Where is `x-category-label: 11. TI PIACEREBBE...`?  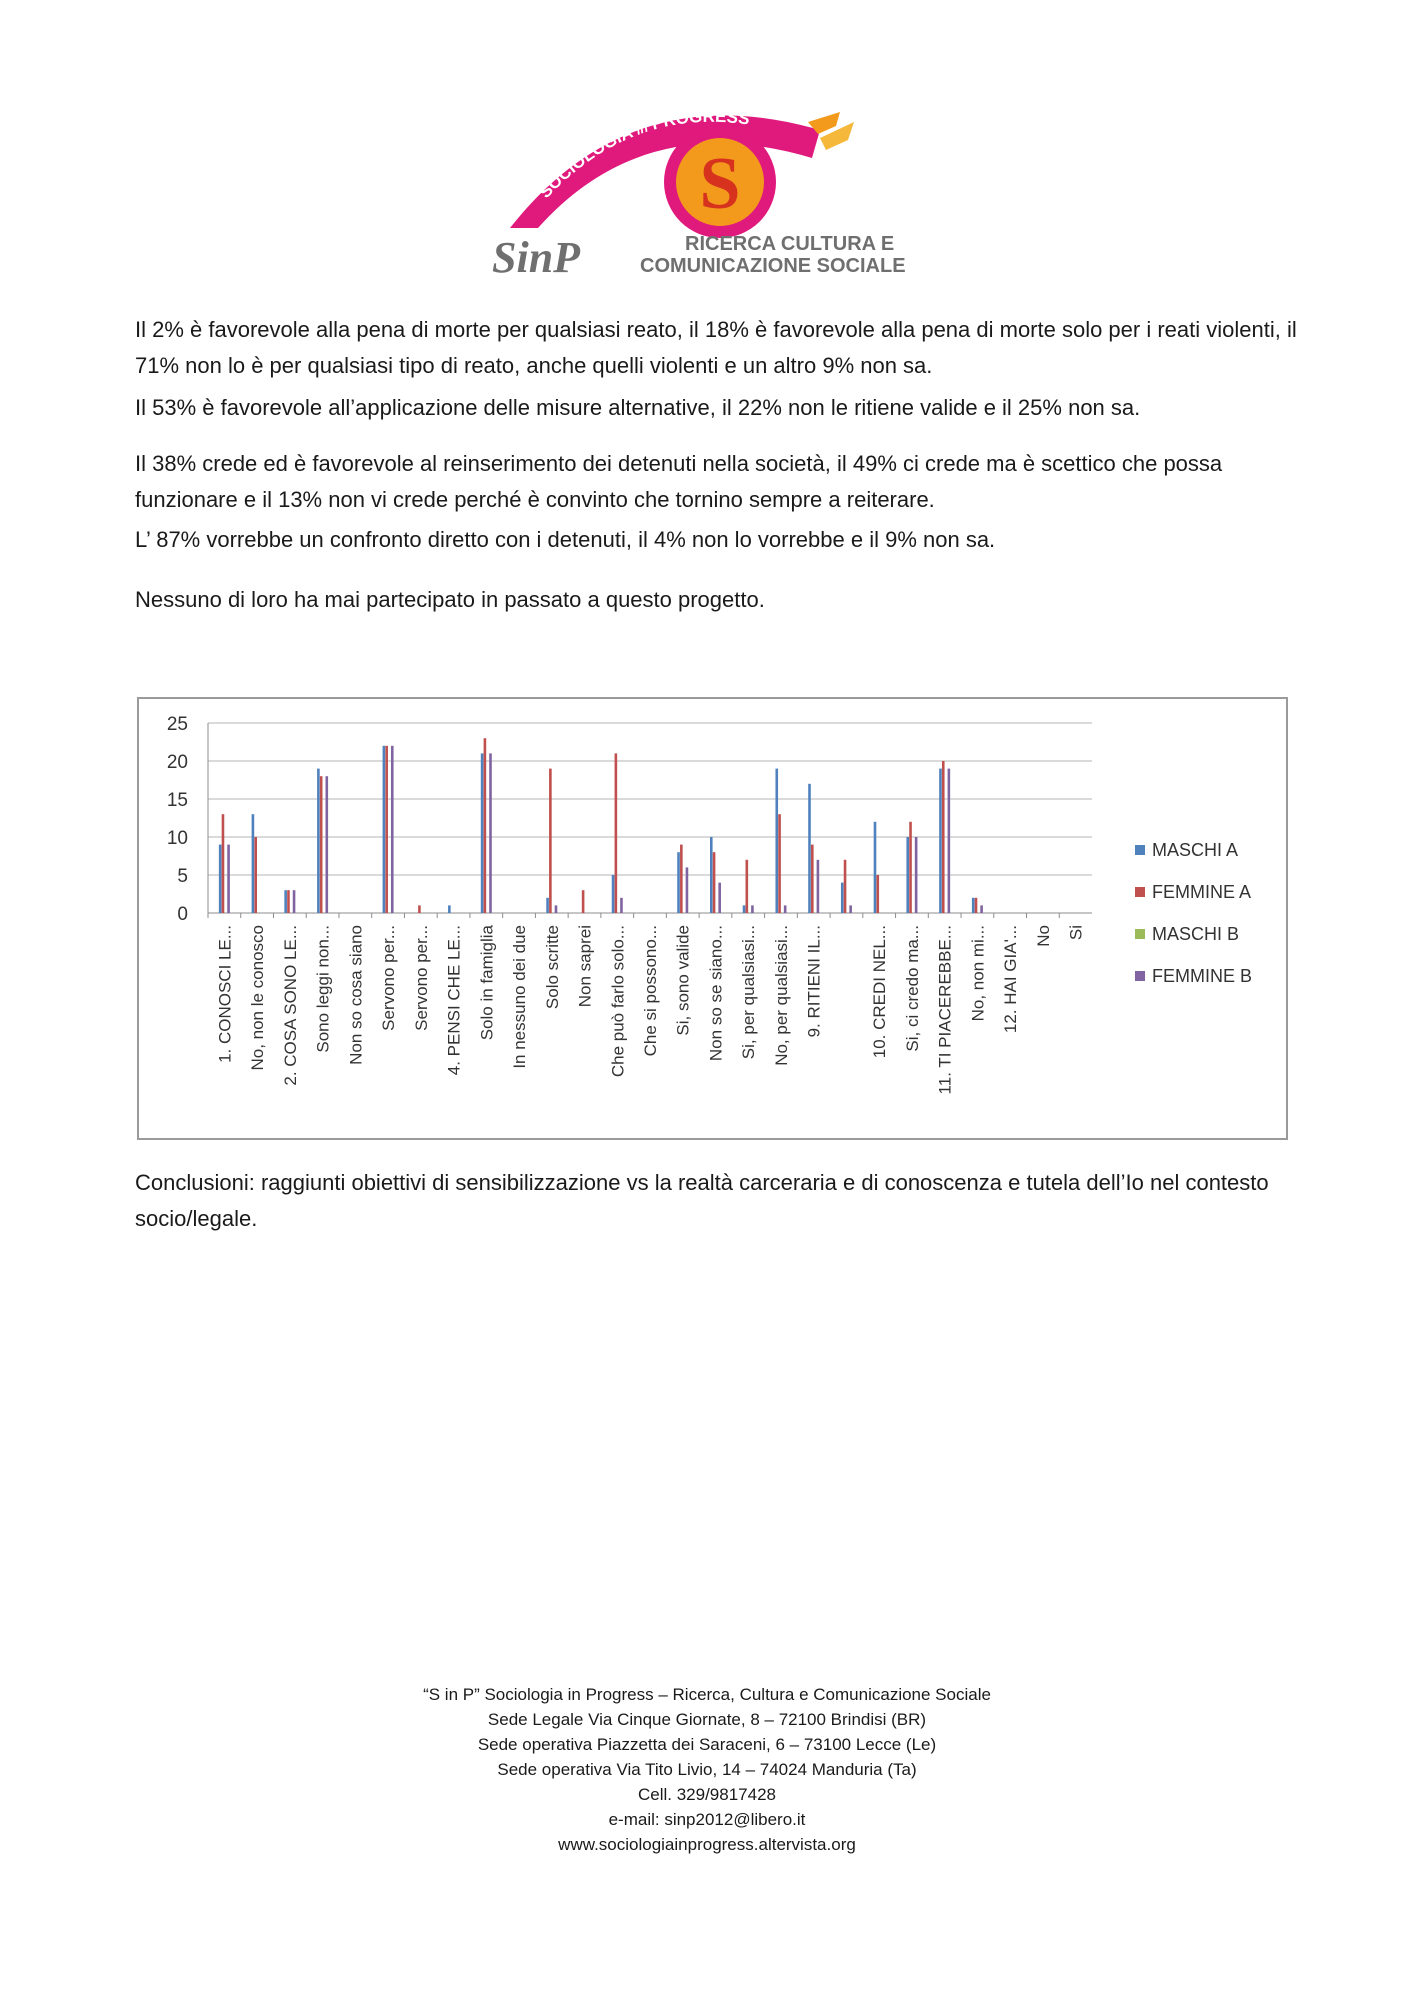 x-category-label: 11. TI PIACEREBBE... is located at coordinates (945, 1009).